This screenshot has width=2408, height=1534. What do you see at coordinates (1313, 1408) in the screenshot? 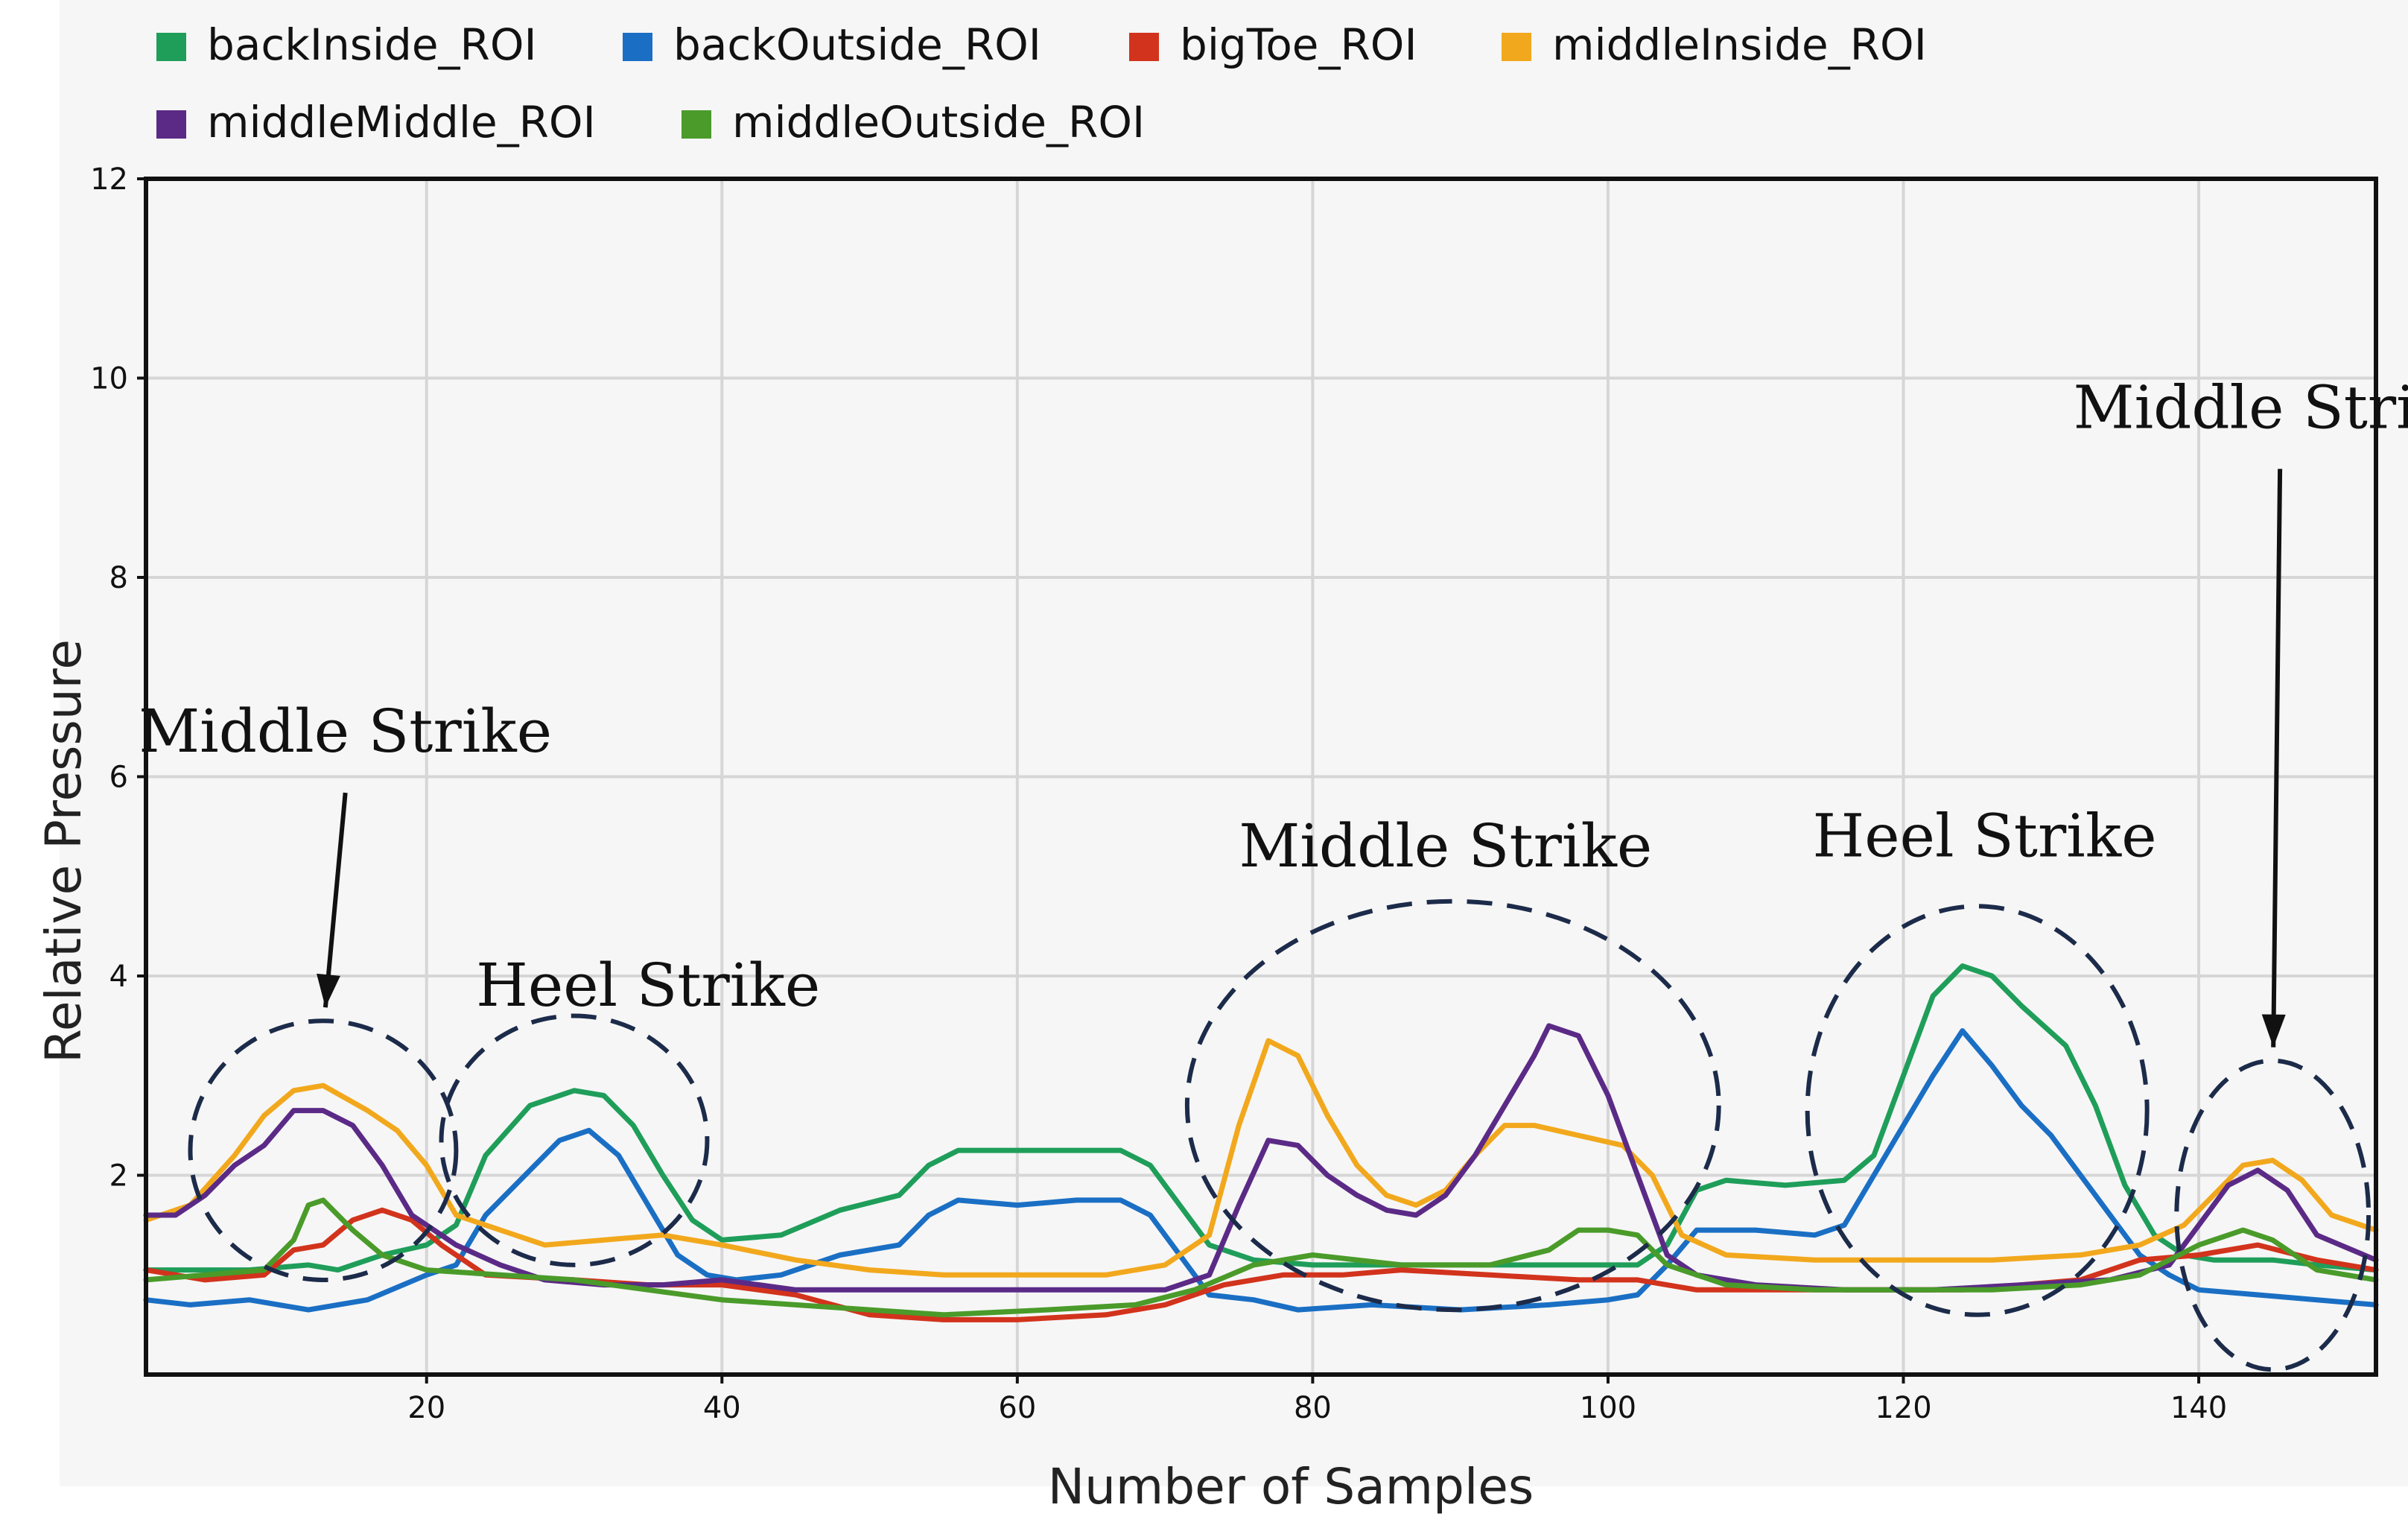
I see `x-tick-label: 80` at bounding box center [1313, 1408].